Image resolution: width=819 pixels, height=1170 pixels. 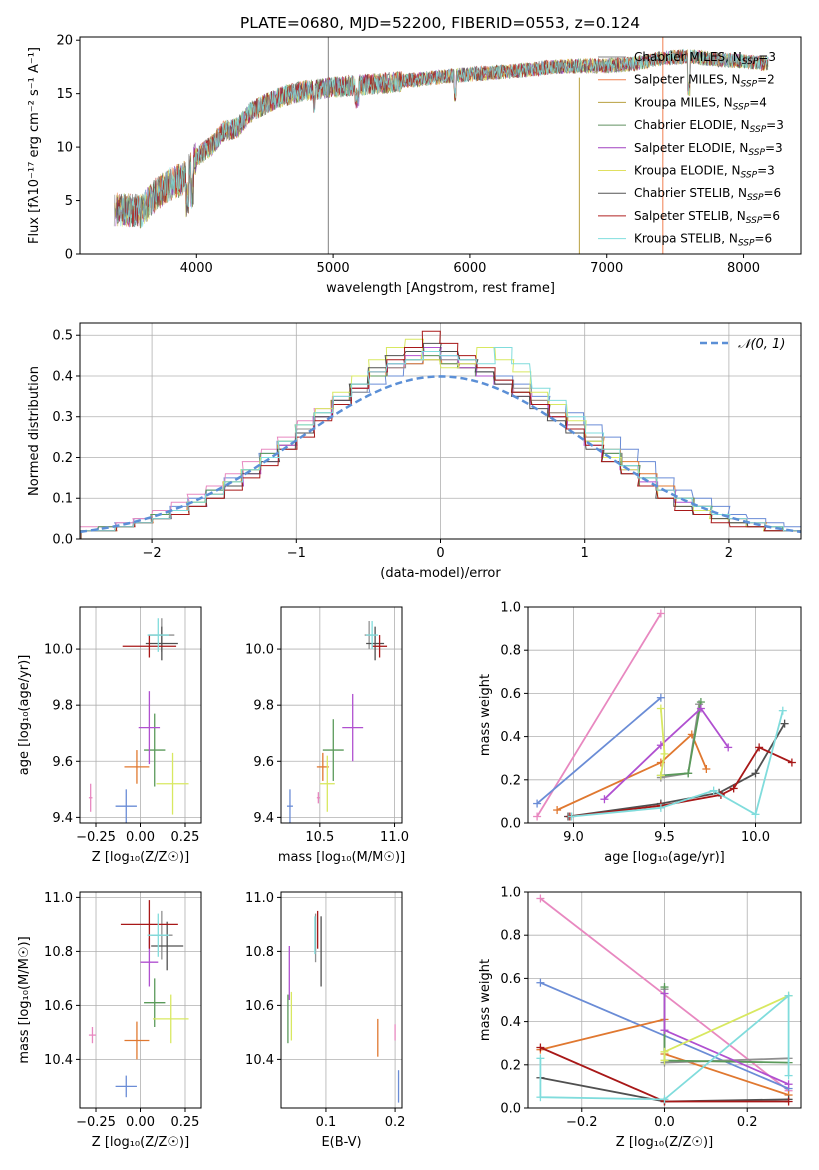 I want to click on x-axis-label: (data-model)/error, so click(x=440, y=573).